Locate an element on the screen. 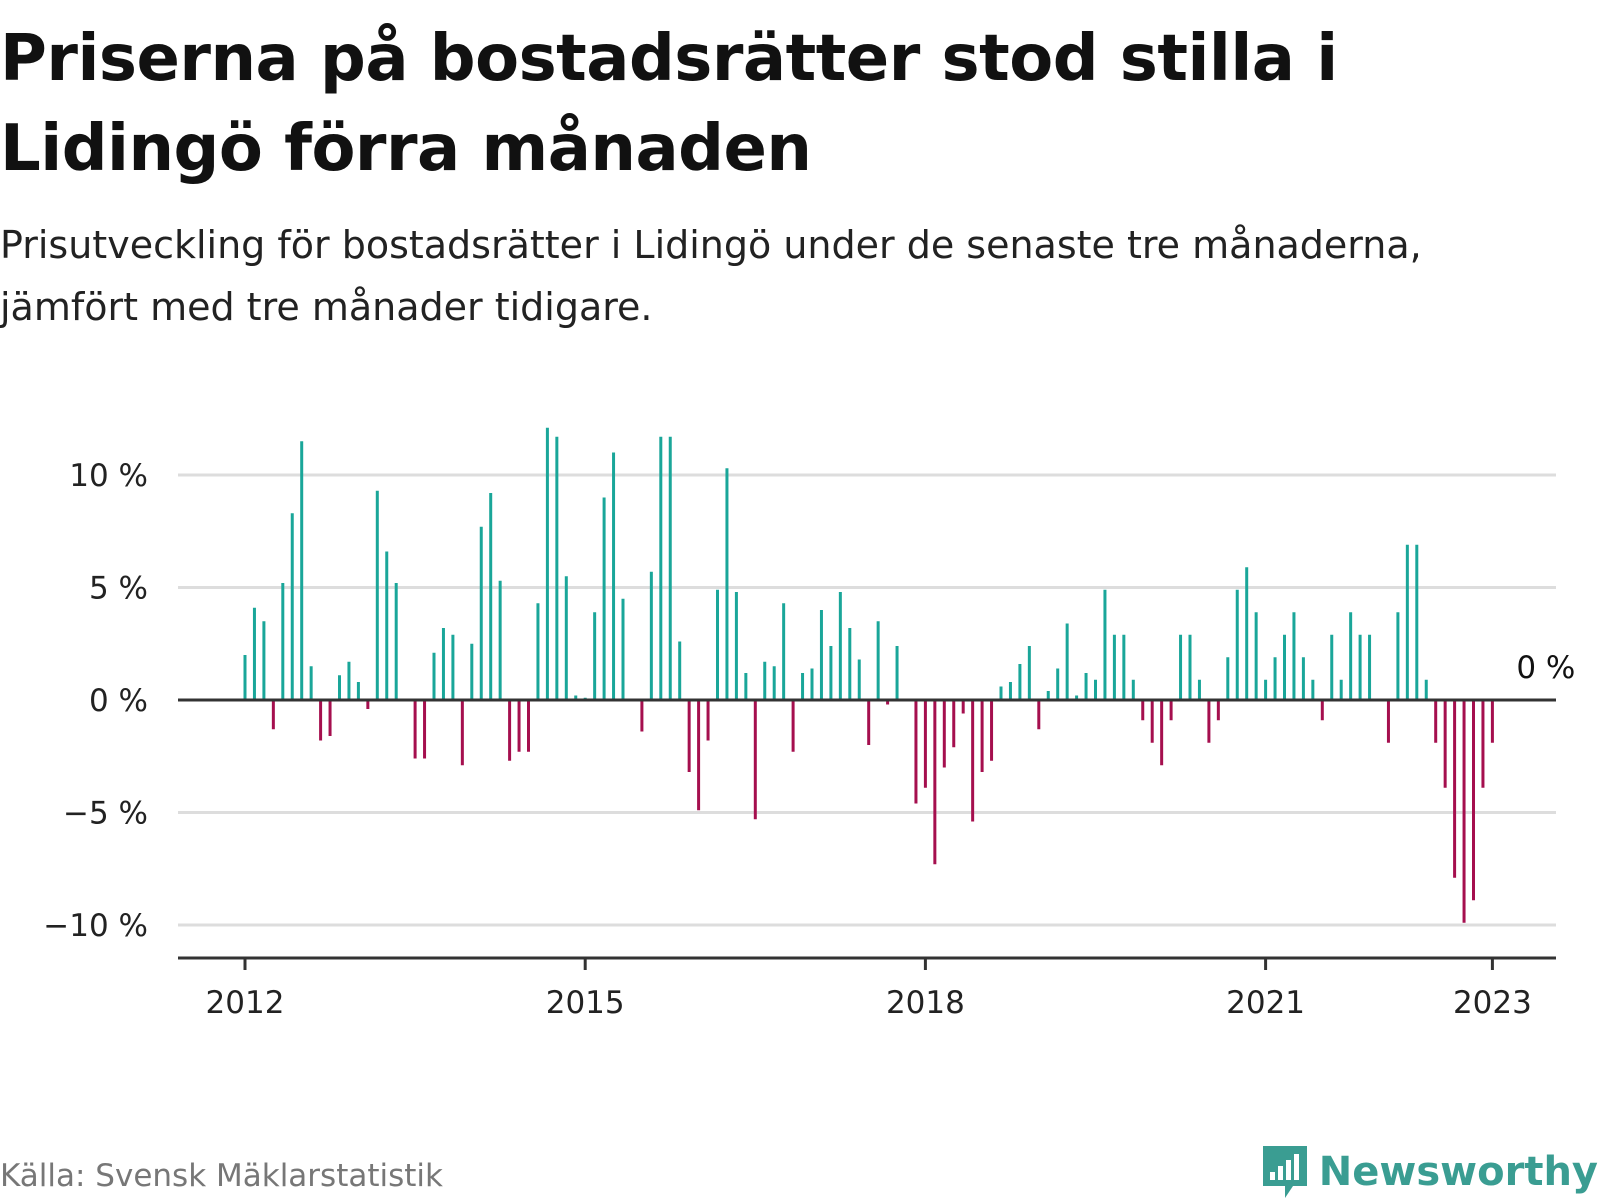  y-tick-label: 5 % is located at coordinates (118, 589).